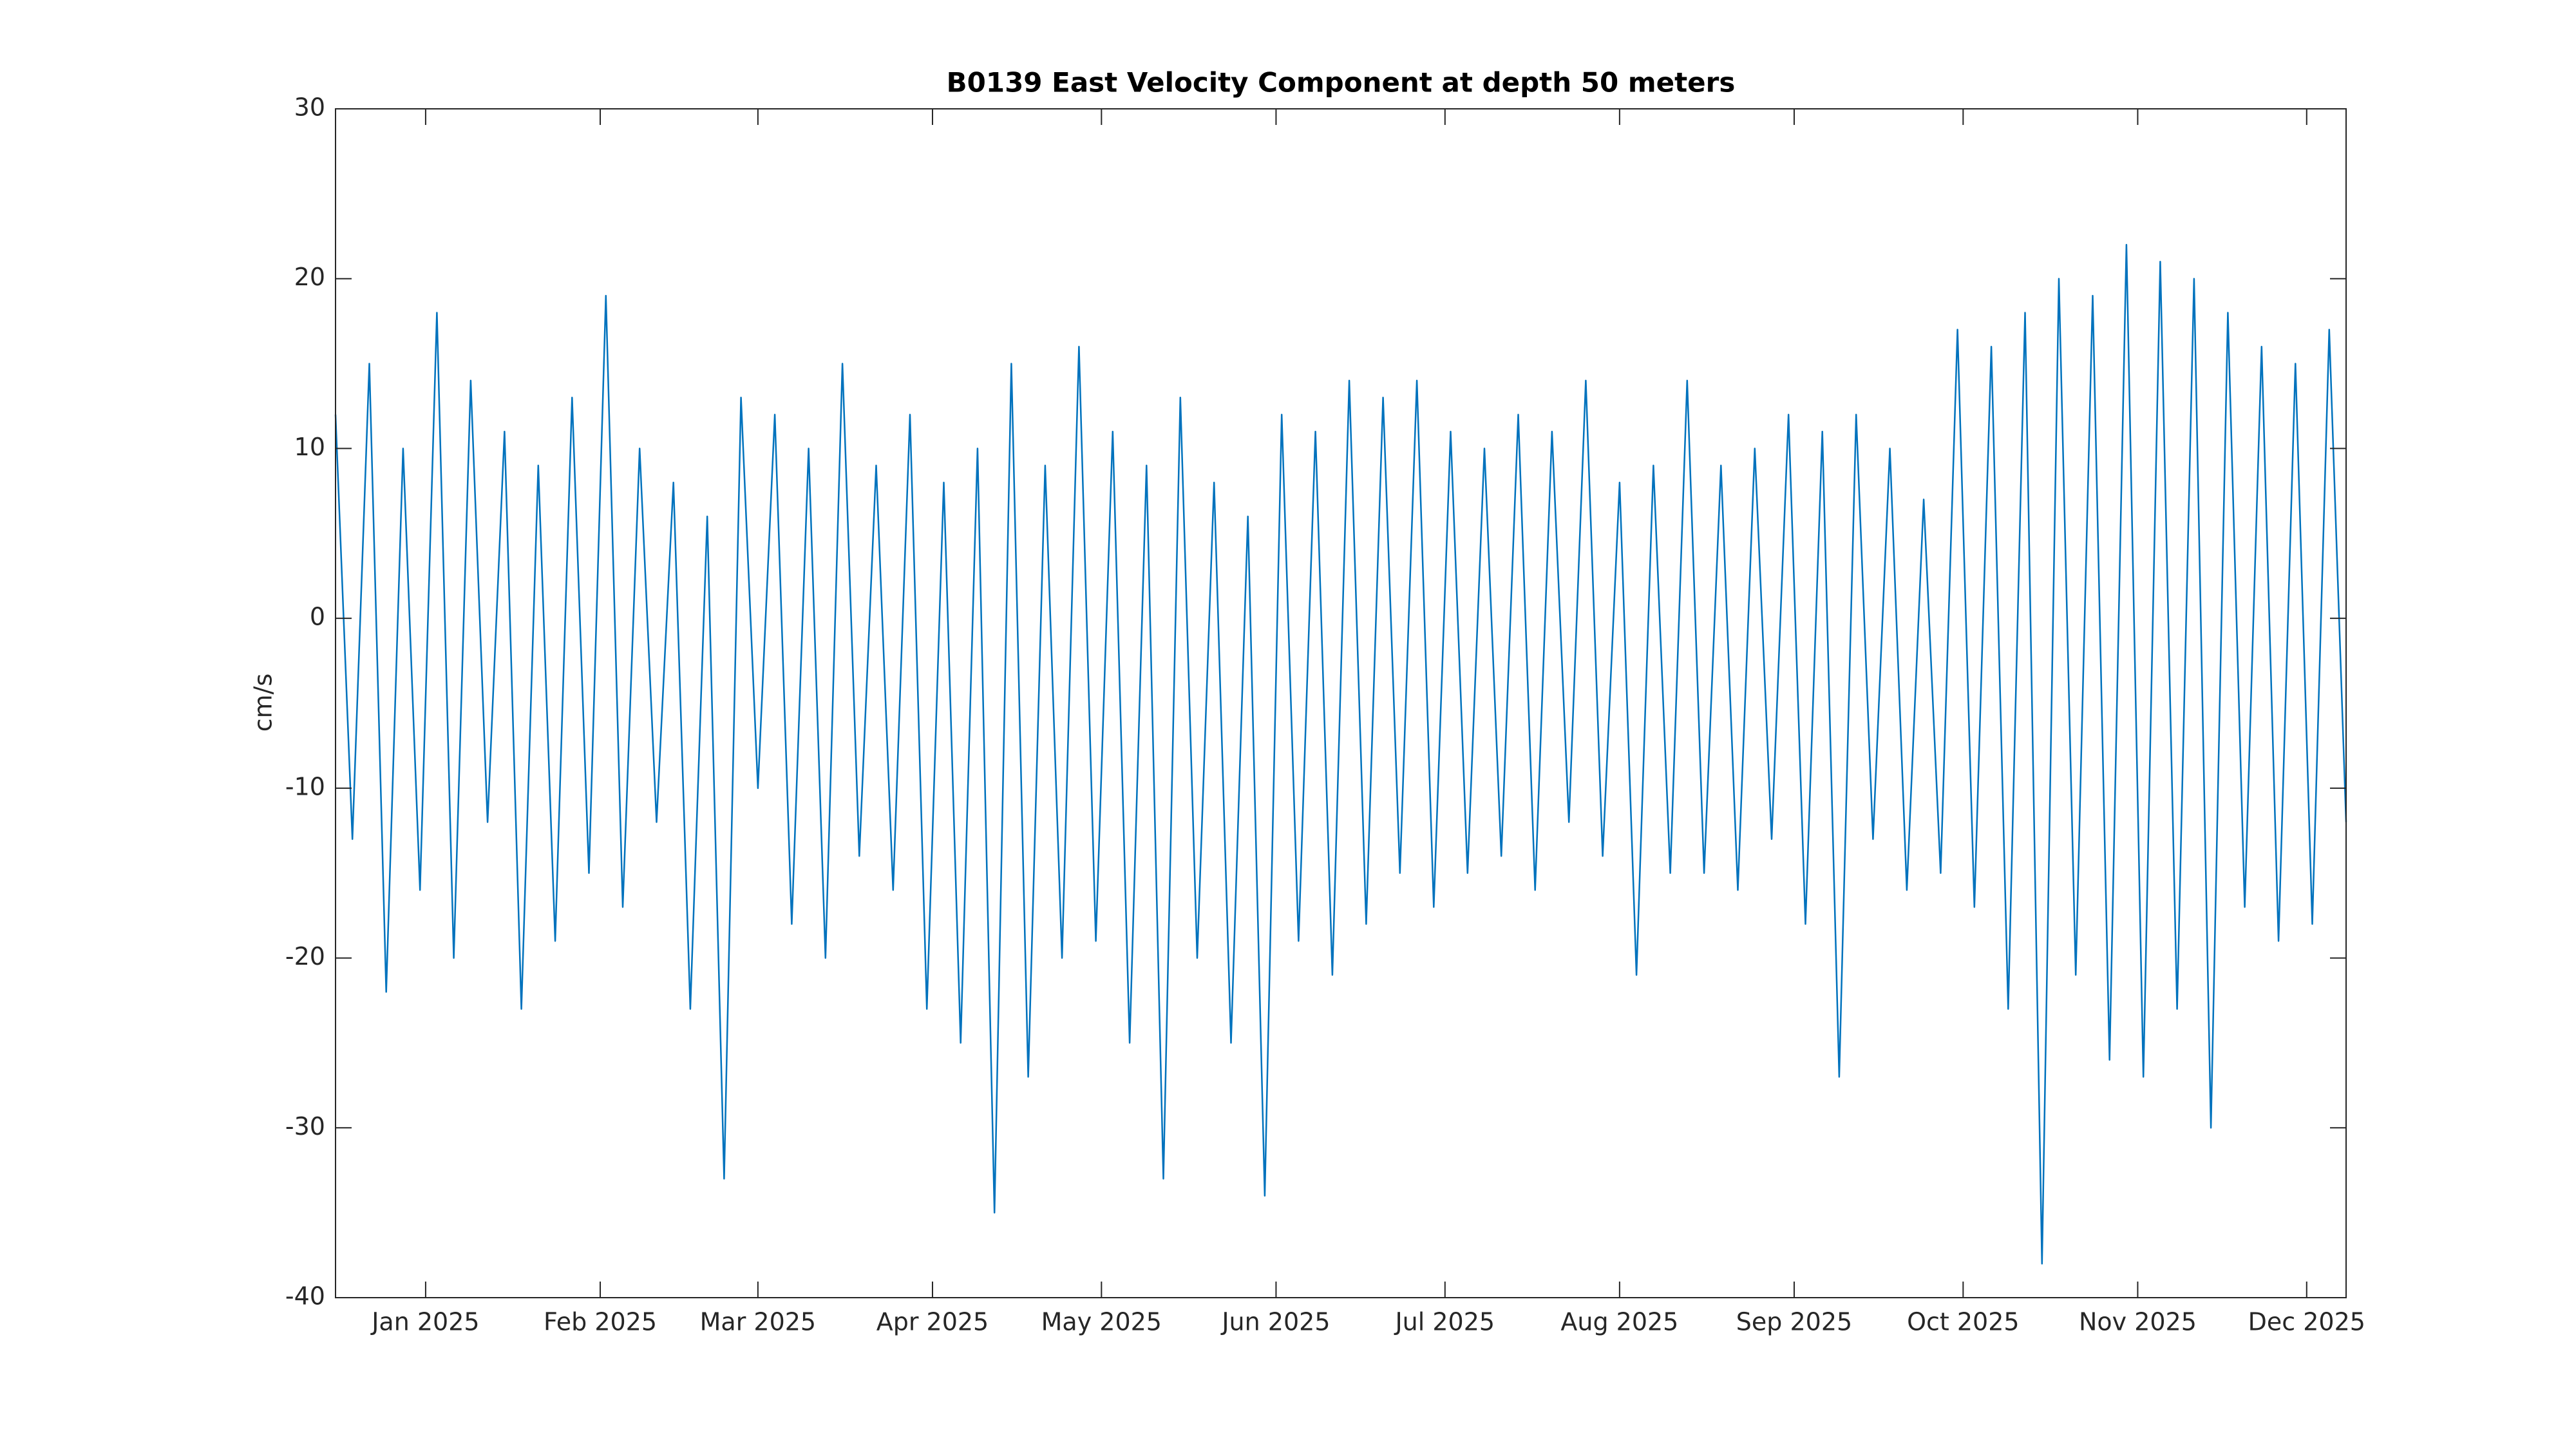 The height and width of the screenshot is (1449, 2576). What do you see at coordinates (1964, 1322) in the screenshot?
I see `x-tick-label: Oct 2025` at bounding box center [1964, 1322].